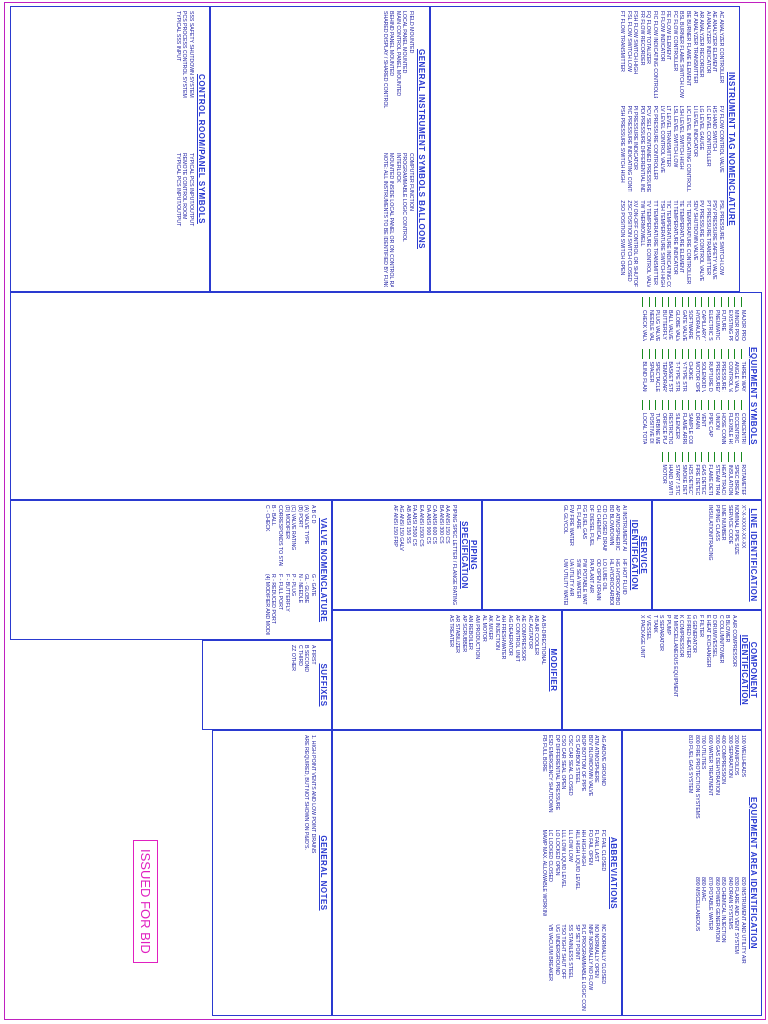 Image resolution: width=768 pixels, height=1024 pixels. Describe the element at coordinates (729, 428) in the screenshot. I see `item-text: FLEXIBLE HOSE` at that location.